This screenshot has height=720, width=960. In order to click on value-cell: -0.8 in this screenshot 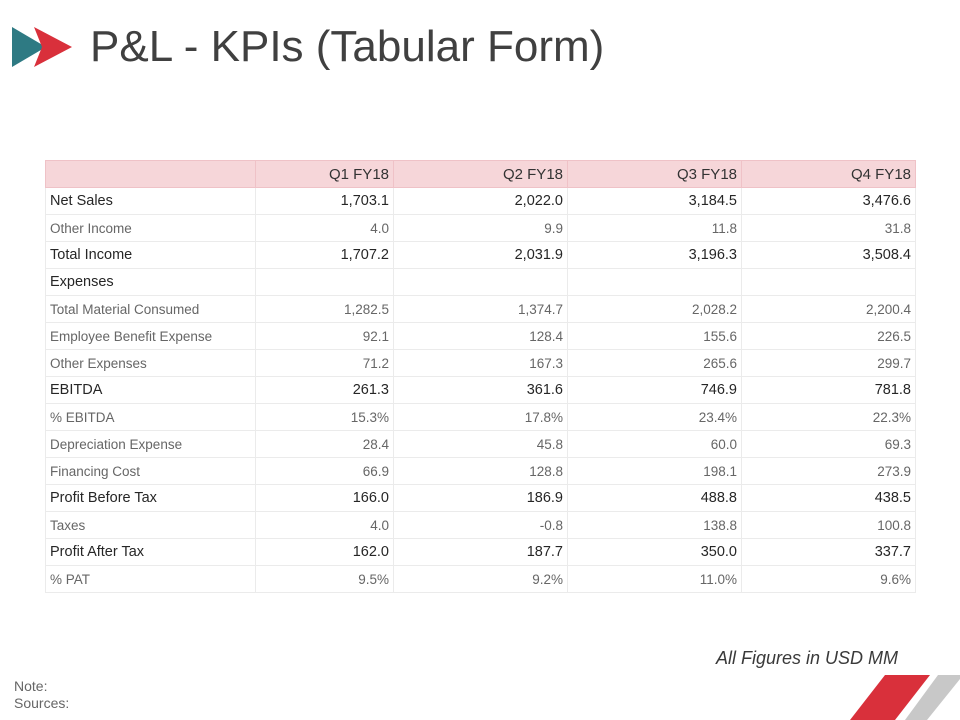, I will do `click(480, 525)`.